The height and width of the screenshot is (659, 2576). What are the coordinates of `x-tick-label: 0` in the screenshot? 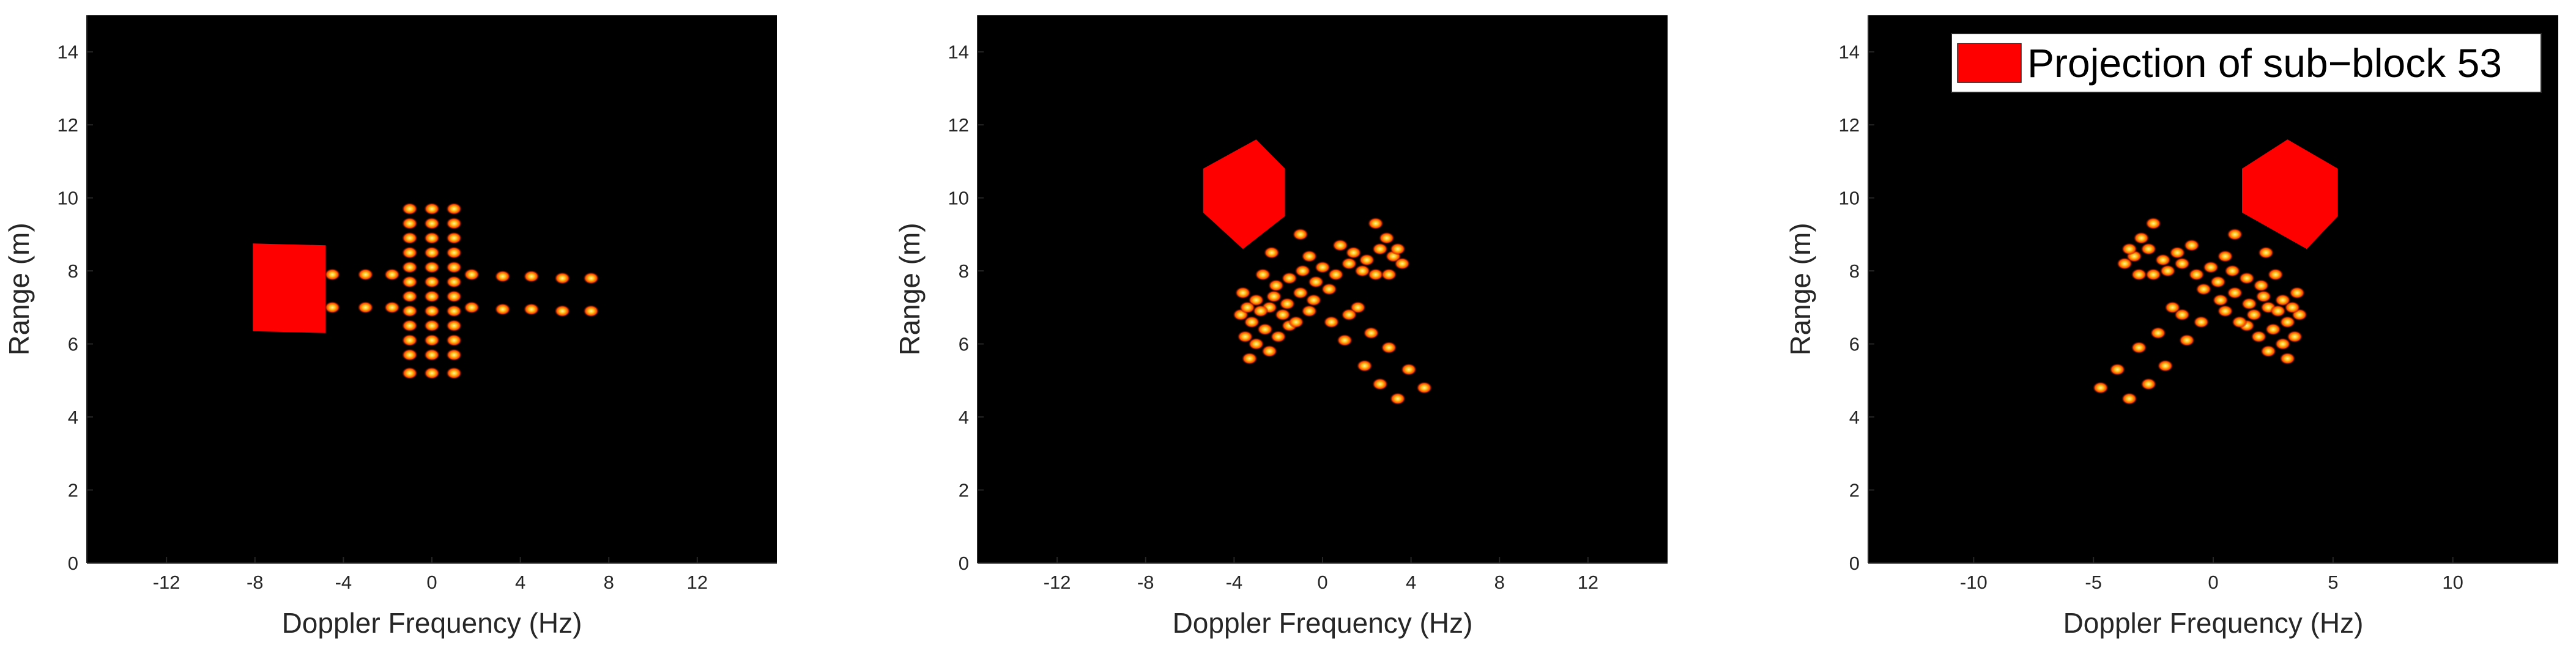 It's located at (431, 582).